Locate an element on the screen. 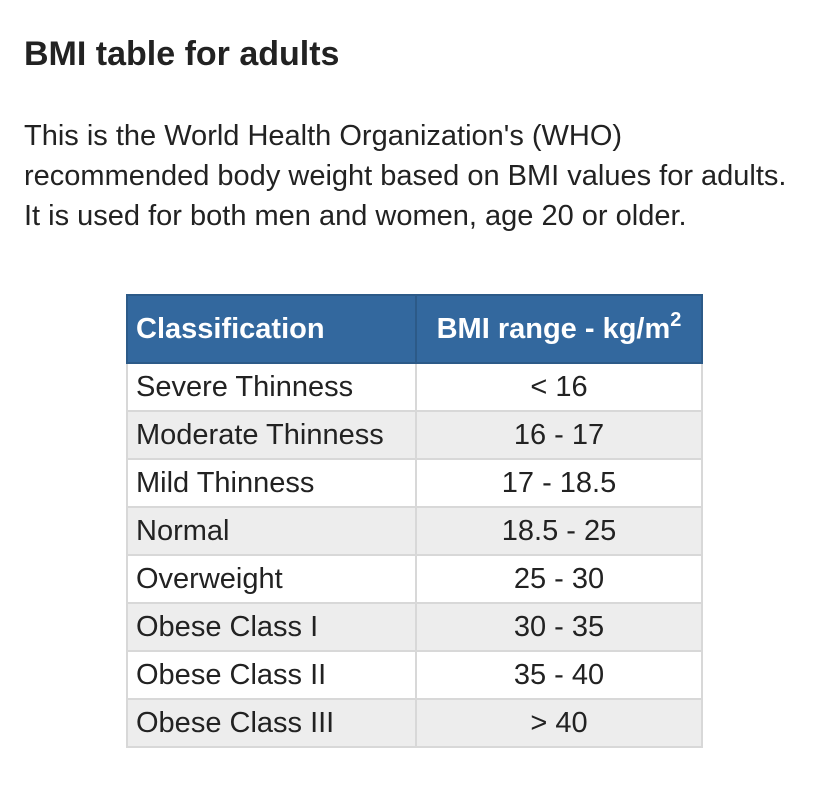 The height and width of the screenshot is (796, 828). column-header-bmi-range-superscript: 2 is located at coordinates (676, 319).